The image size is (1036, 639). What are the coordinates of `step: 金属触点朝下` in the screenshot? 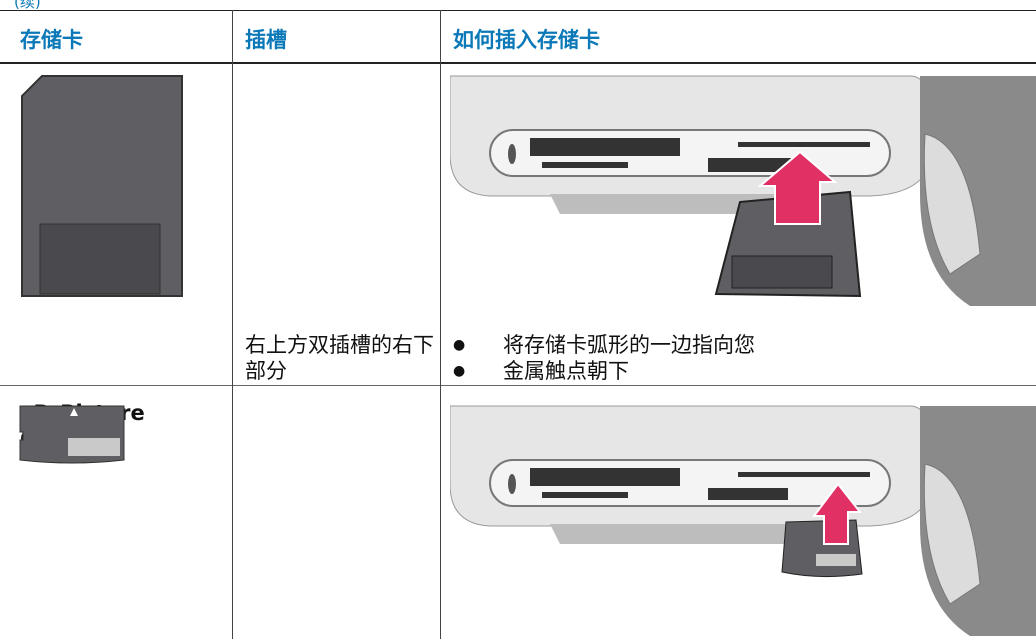 It's located at (738, 371).